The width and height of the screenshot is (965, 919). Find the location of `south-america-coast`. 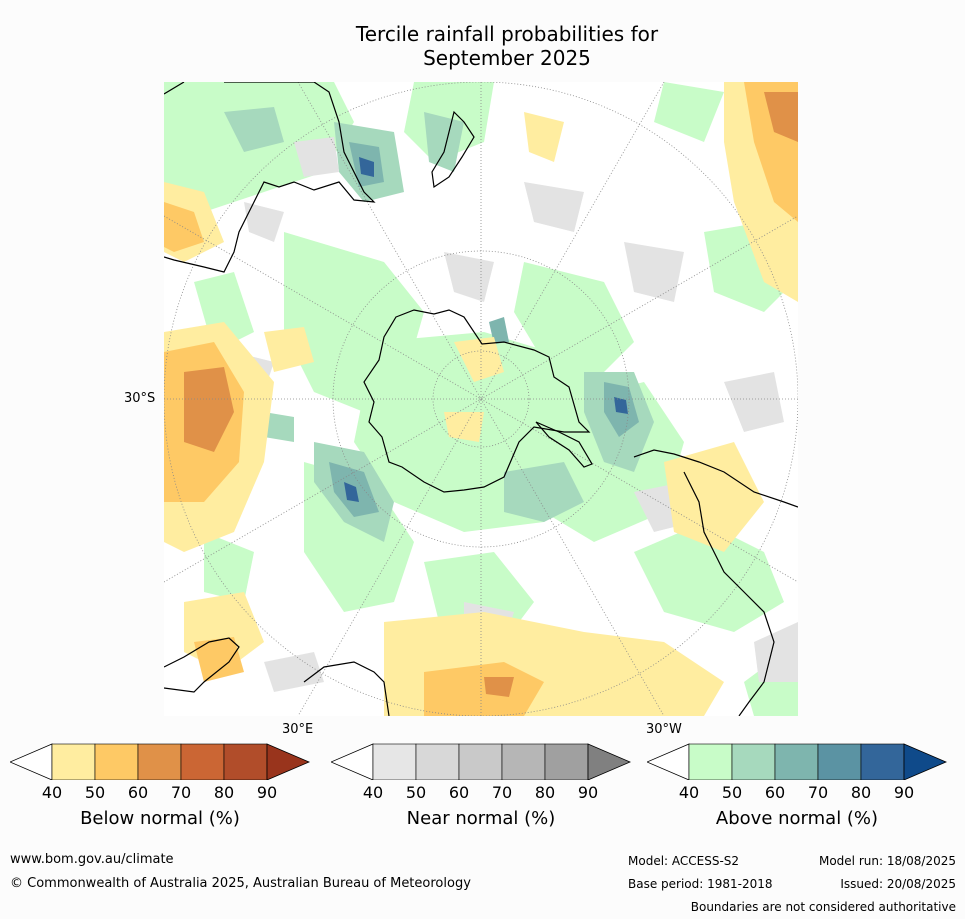

south-america-coast is located at coordinates (715, 582).